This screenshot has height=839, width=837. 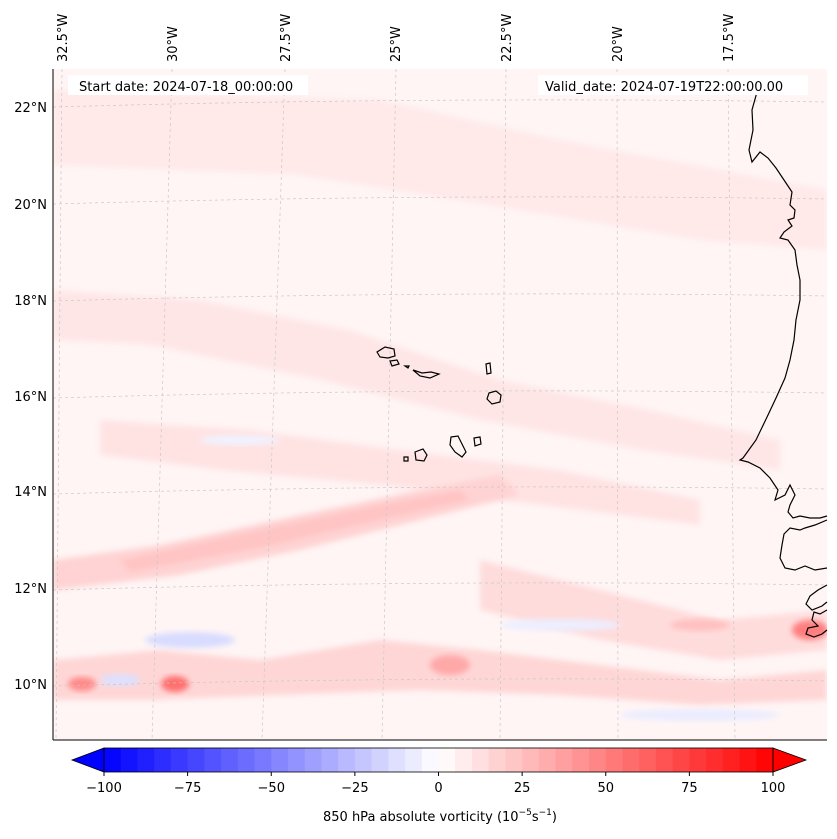 I want to click on island-sal, so click(x=488, y=368).